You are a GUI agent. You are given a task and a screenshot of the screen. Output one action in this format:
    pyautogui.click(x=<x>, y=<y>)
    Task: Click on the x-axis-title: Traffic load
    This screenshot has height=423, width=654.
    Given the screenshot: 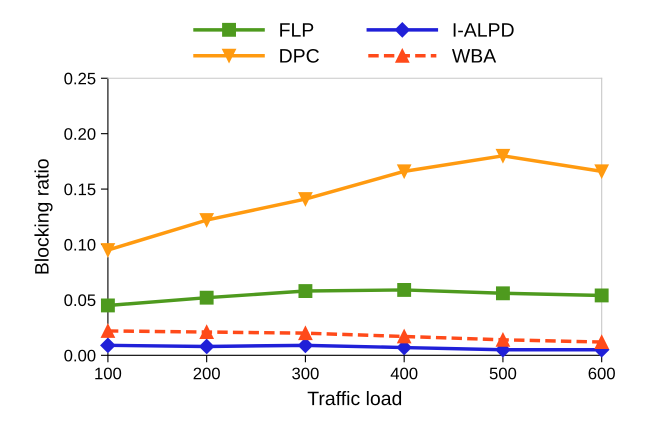 What is the action you would take?
    pyautogui.click(x=355, y=398)
    